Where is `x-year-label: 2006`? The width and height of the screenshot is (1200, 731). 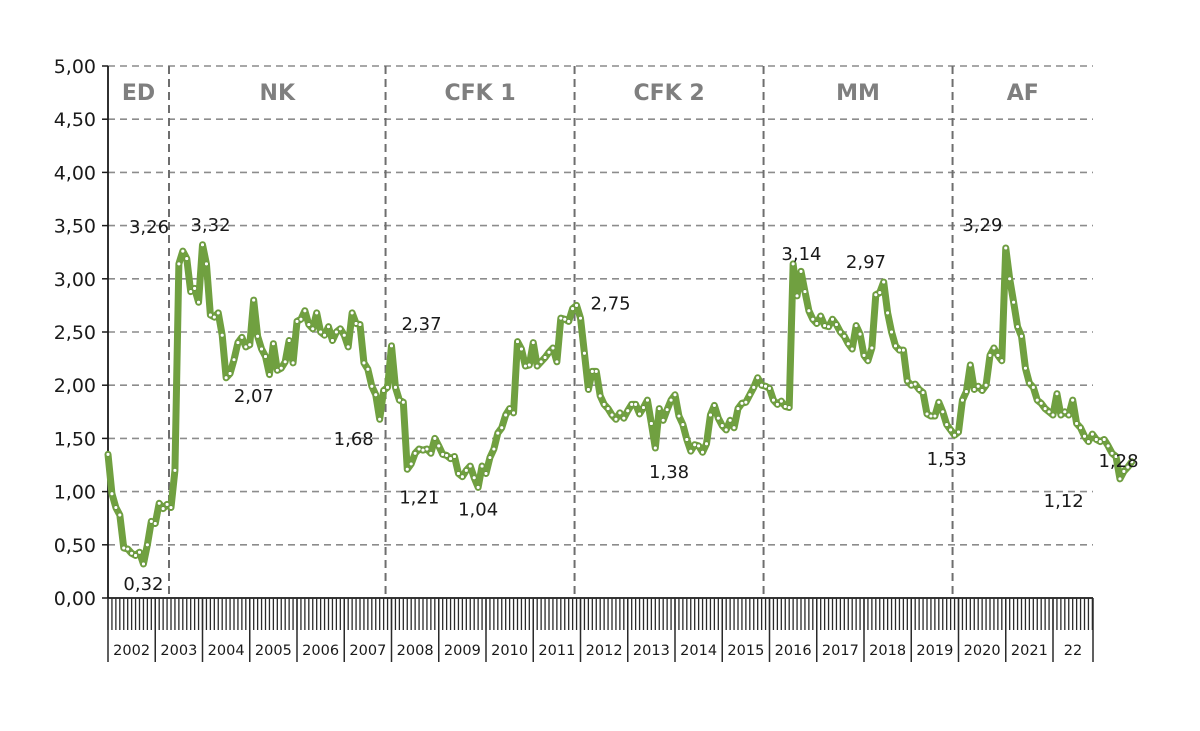
x-year-label: 2006 is located at coordinates (320, 651).